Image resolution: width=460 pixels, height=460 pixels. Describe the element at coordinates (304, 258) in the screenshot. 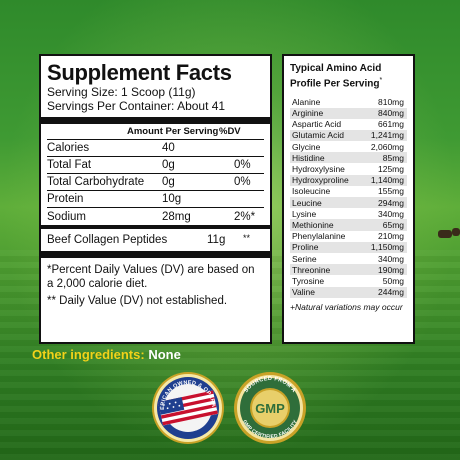

I see `amino-name: Serine` at that location.